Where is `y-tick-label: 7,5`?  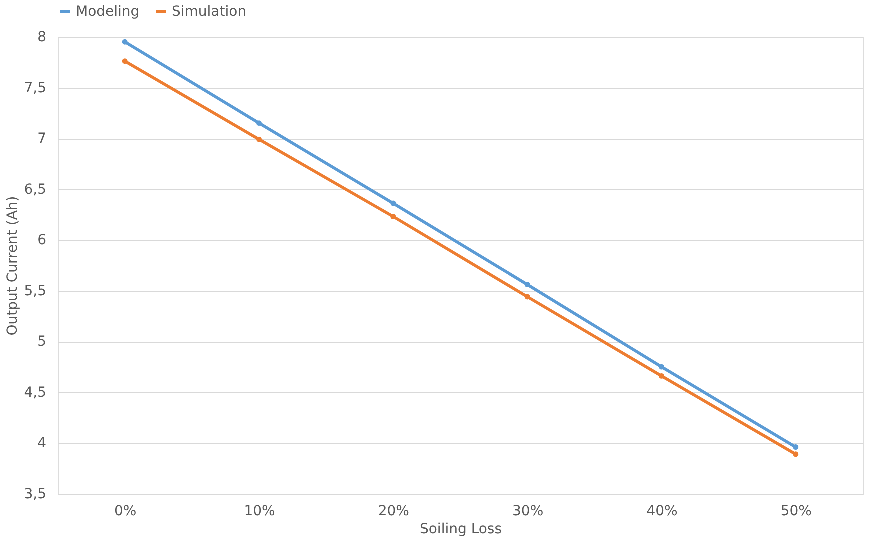 y-tick-label: 7,5 is located at coordinates (35, 88).